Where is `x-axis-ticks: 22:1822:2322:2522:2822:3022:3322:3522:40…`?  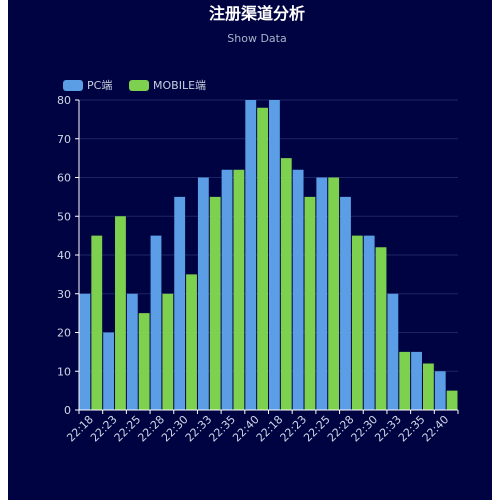 x-axis-ticks: 22:1822:2322:2522:2822:3022:3322:3522:40… is located at coordinates (261, 427).